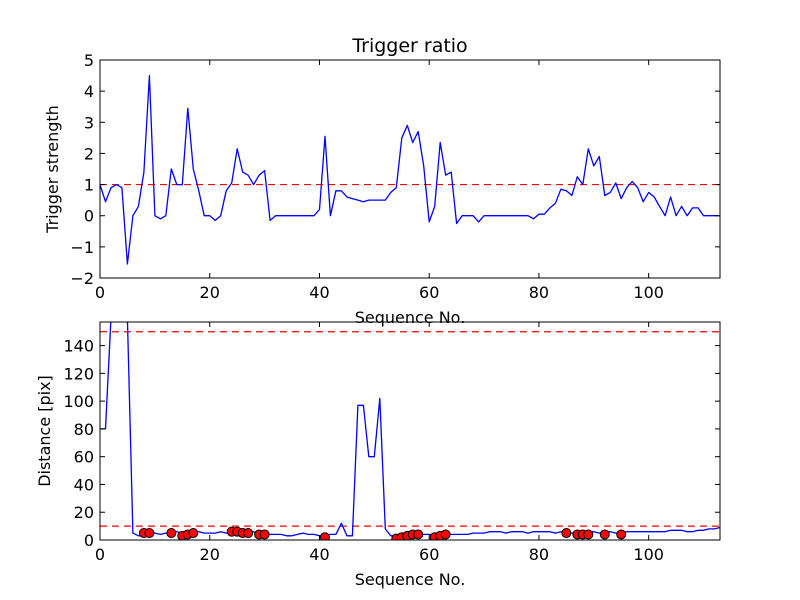 This screenshot has height=600, width=800. What do you see at coordinates (84, 512) in the screenshot?
I see `y-tick-label: 20` at bounding box center [84, 512].